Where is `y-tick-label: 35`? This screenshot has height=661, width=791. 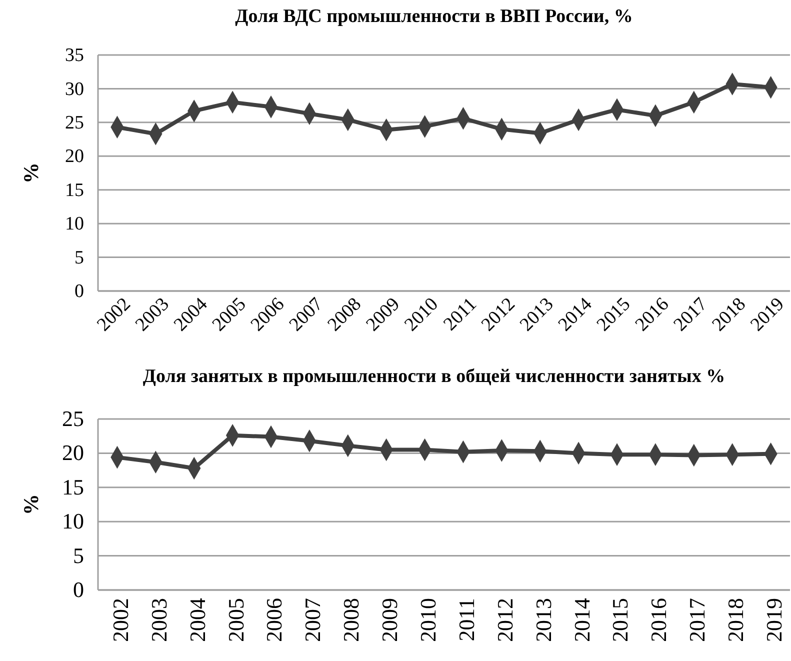 y-tick-label: 35 is located at coordinates (74, 55).